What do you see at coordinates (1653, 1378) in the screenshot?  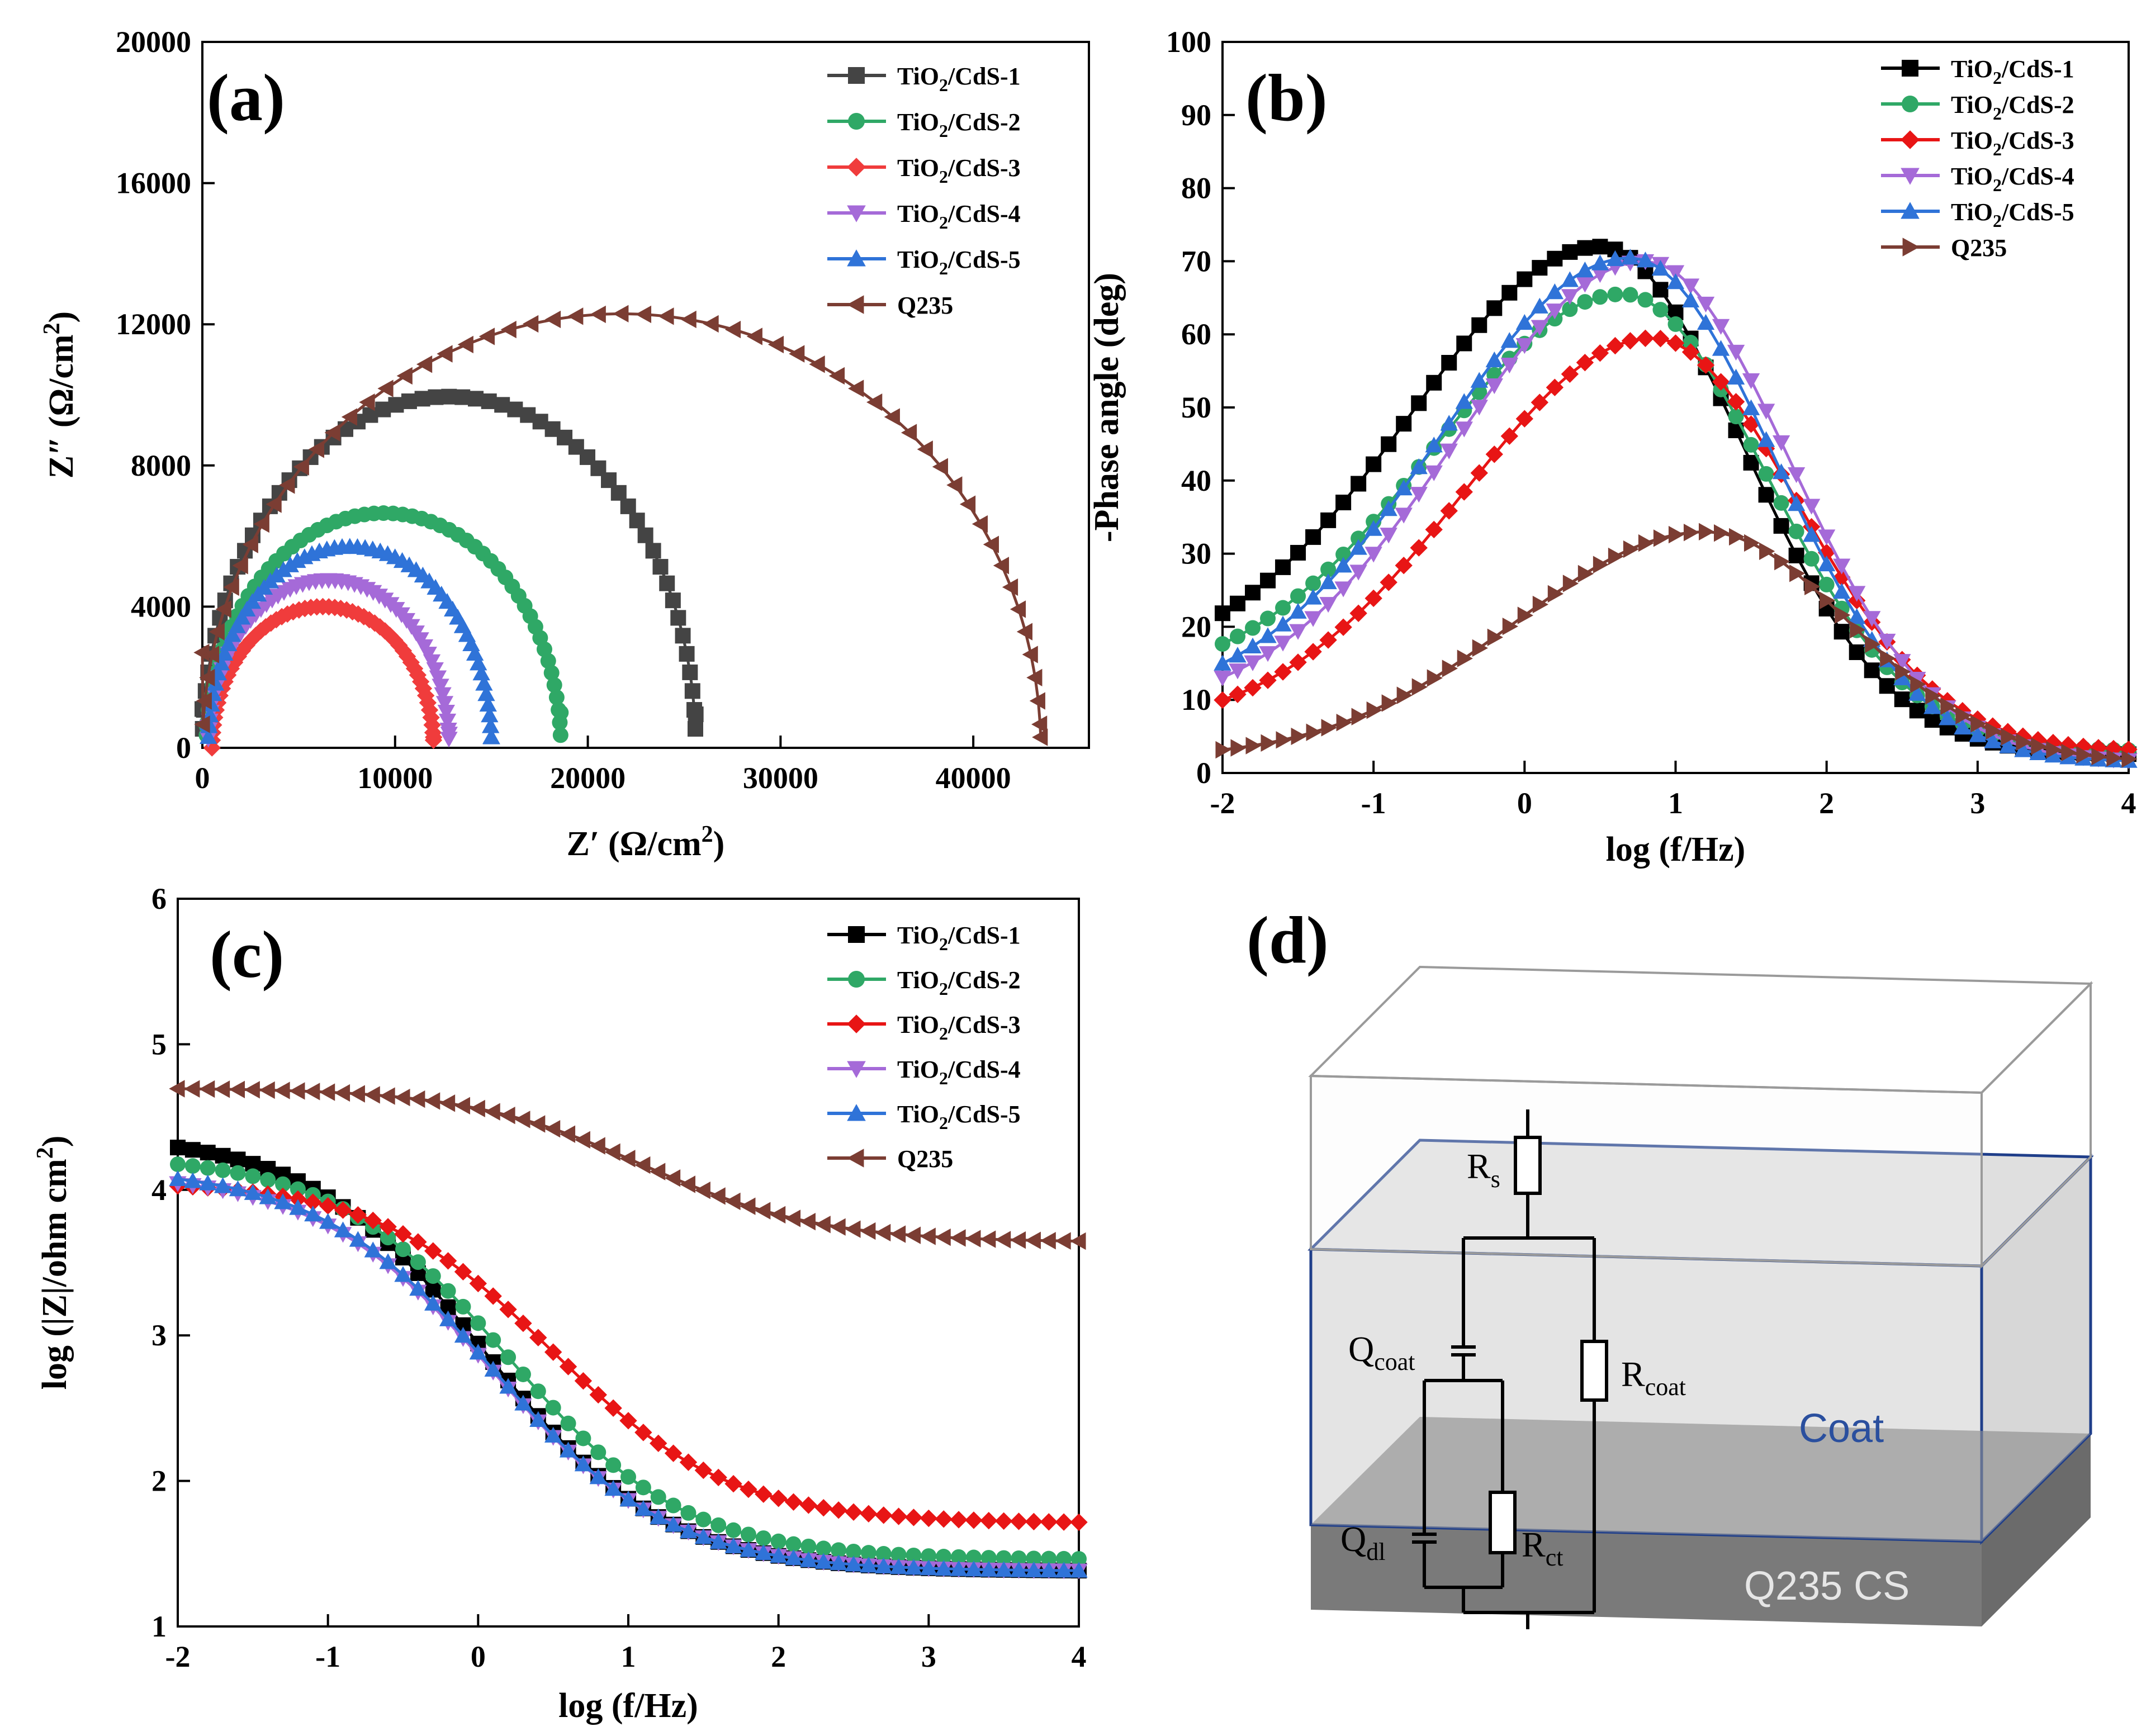 I see `label-rcoat: Rcoat` at bounding box center [1653, 1378].